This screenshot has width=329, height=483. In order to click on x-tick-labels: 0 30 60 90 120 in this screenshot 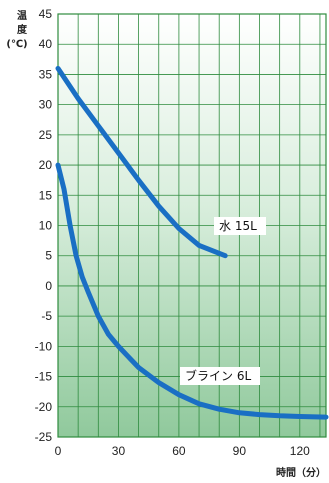, I will do `click(182, 451)`.